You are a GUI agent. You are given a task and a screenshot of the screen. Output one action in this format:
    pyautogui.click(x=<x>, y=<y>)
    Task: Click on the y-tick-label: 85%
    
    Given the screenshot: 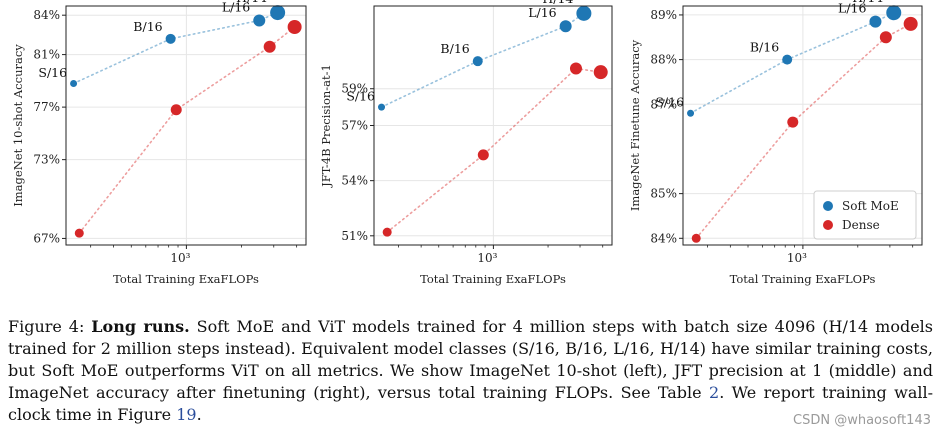 What is the action you would take?
    pyautogui.click(x=663, y=194)
    